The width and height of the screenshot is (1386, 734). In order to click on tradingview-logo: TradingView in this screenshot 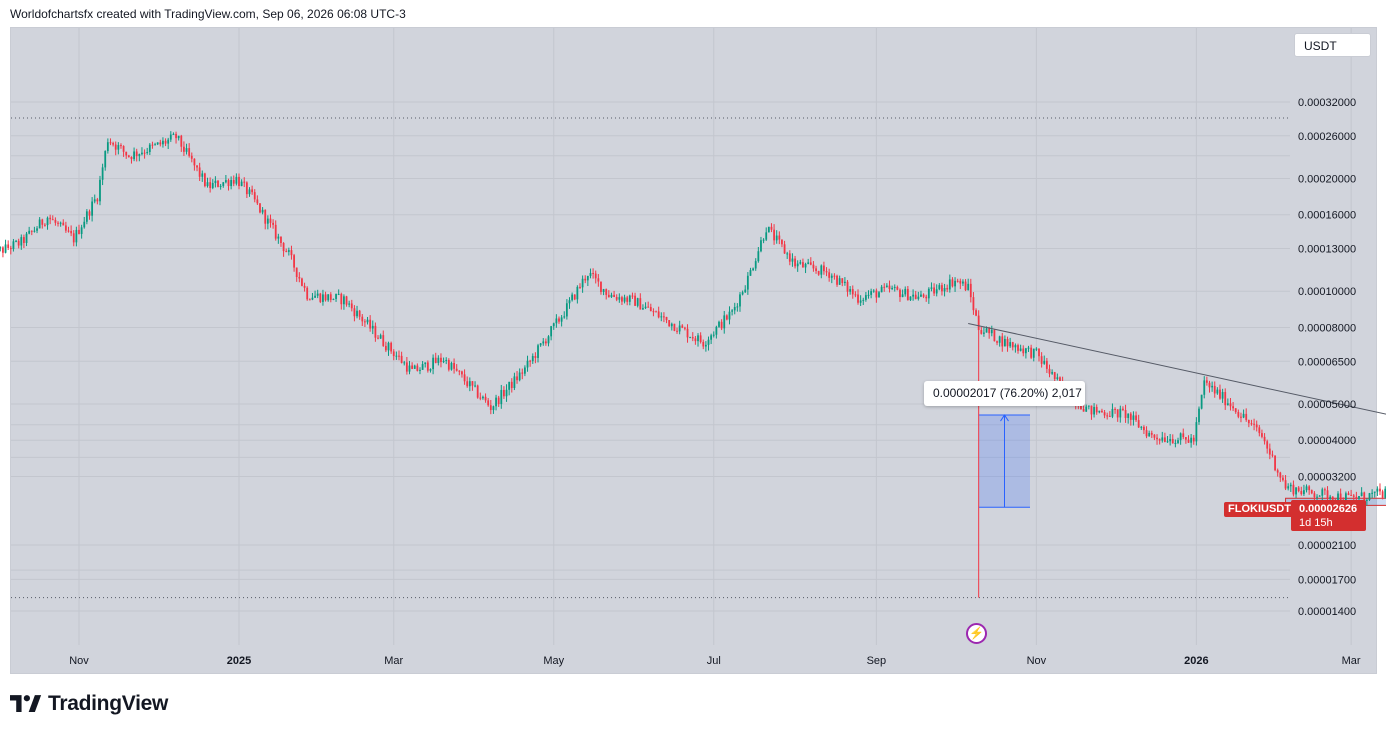, I will do `click(89, 704)`.